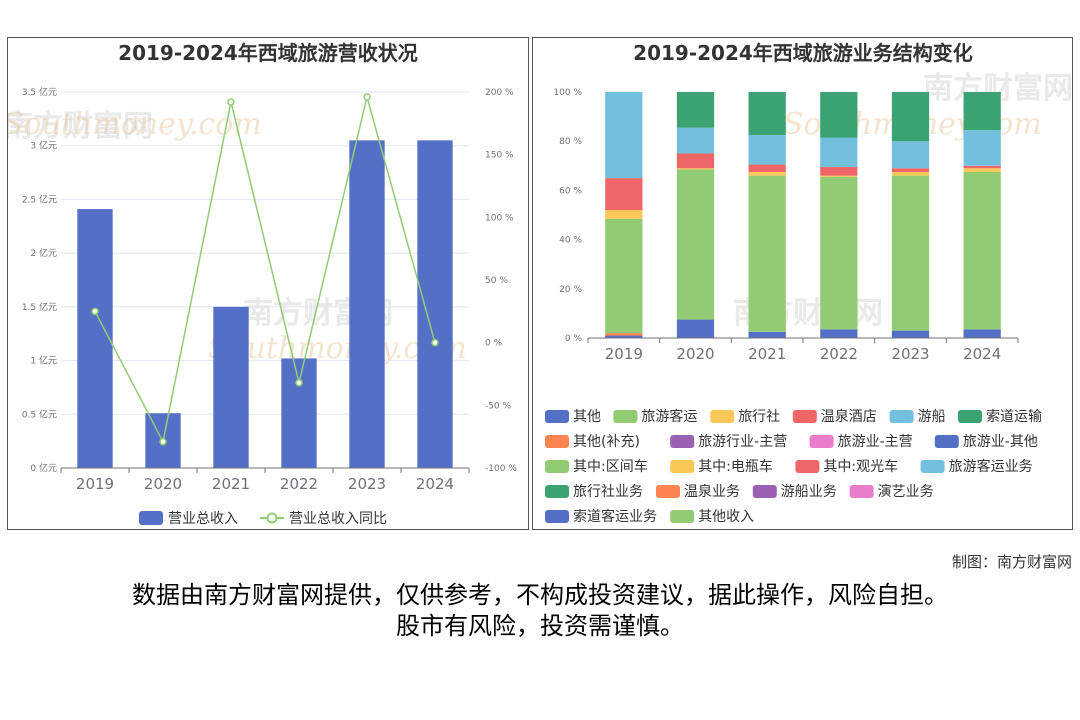 Image resolution: width=1080 pixels, height=720 pixels. I want to click on watermark-url: Southmoney.com, so click(135, 124).